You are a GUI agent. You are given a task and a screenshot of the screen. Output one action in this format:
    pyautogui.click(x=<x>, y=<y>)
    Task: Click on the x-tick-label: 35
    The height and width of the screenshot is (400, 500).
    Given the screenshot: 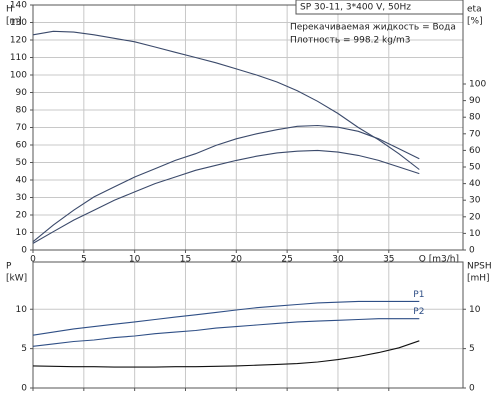 What is the action you would take?
    pyautogui.click(x=388, y=260)
    